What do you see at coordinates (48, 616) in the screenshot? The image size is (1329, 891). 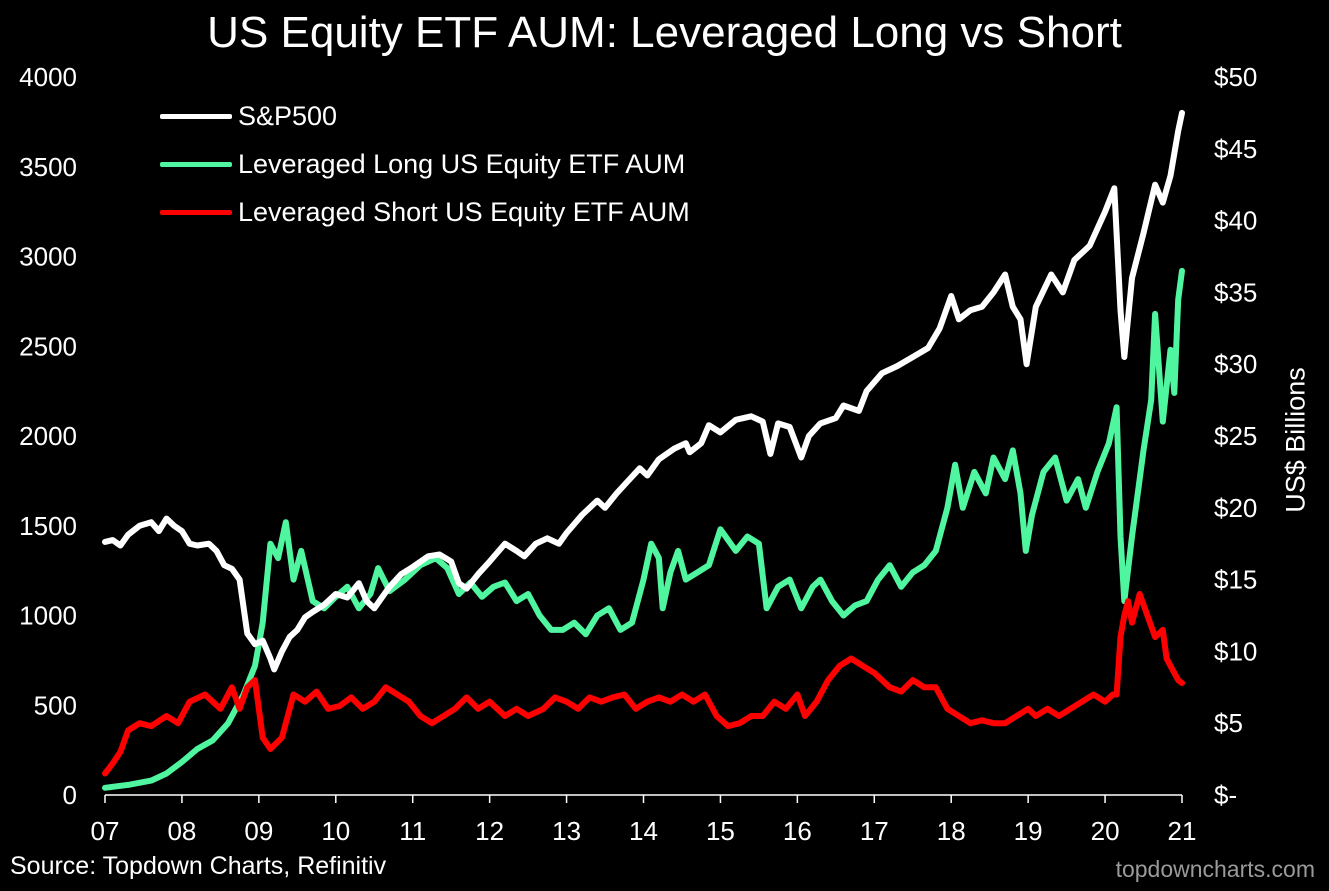 I see `left-tick-label: 1000` at bounding box center [48, 616].